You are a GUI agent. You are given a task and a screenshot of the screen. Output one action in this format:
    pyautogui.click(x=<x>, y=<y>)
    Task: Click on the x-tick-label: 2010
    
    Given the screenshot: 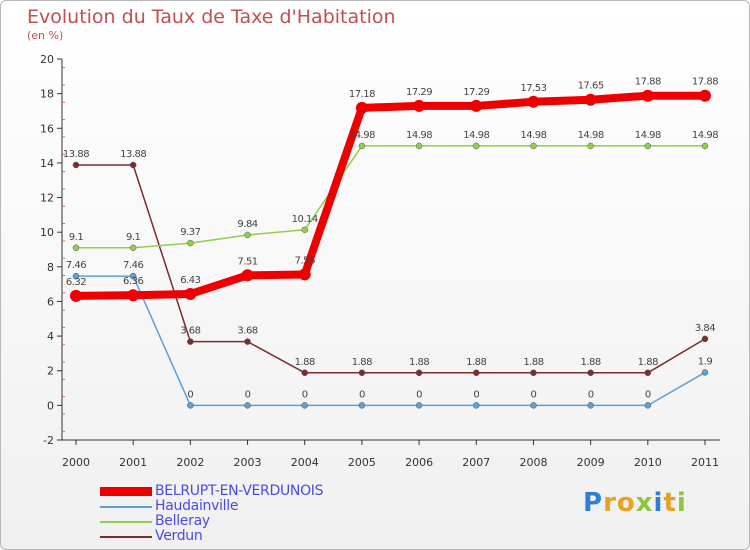 What is the action you would take?
    pyautogui.click(x=648, y=462)
    